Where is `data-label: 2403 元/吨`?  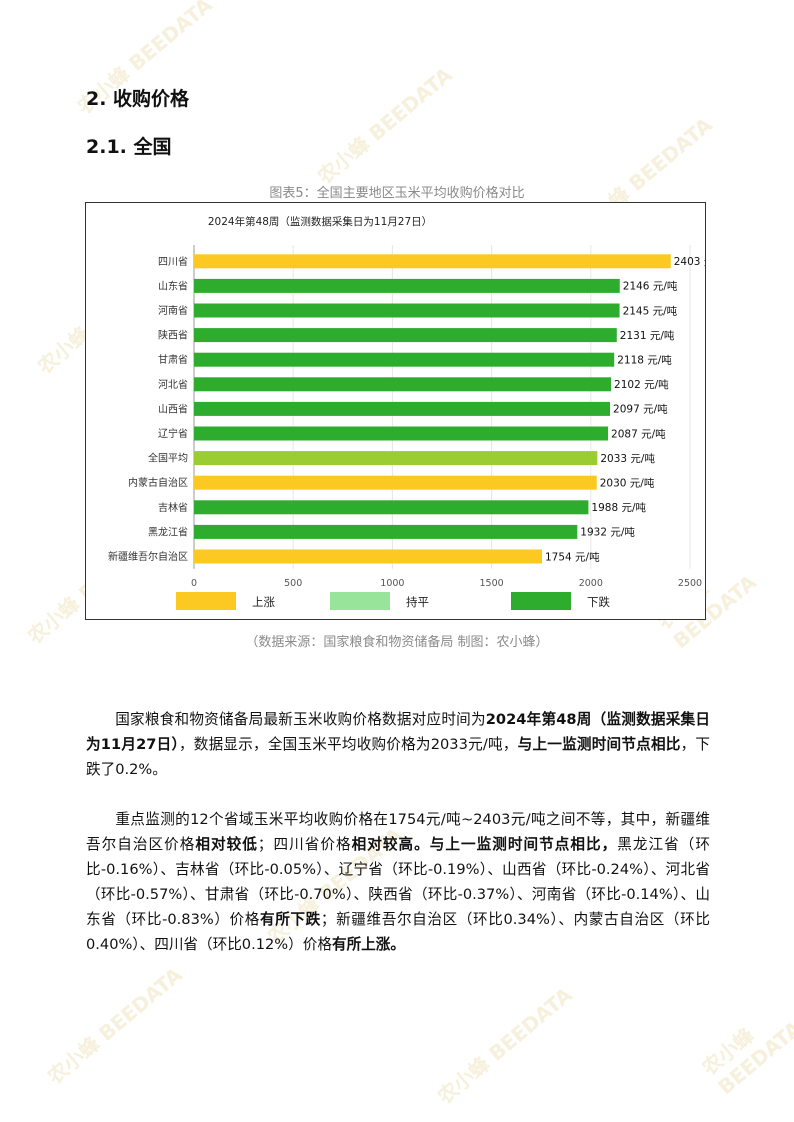
data-label: 2403 元/吨 is located at coordinates (689, 261).